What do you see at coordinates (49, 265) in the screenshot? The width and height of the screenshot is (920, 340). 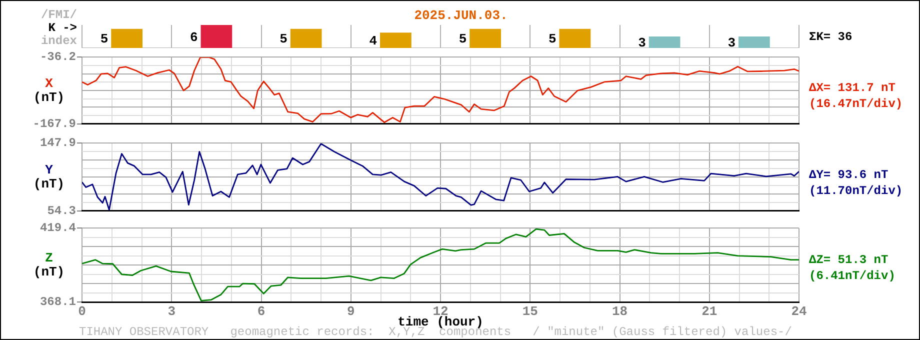 I see `y-axis-title: Z (nT)` at bounding box center [49, 265].